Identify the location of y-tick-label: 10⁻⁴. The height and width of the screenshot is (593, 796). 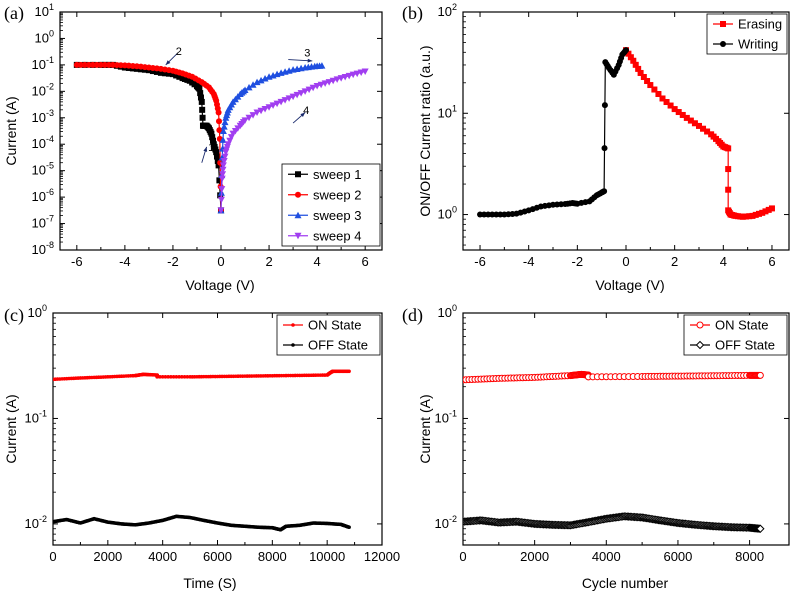
(43, 142).